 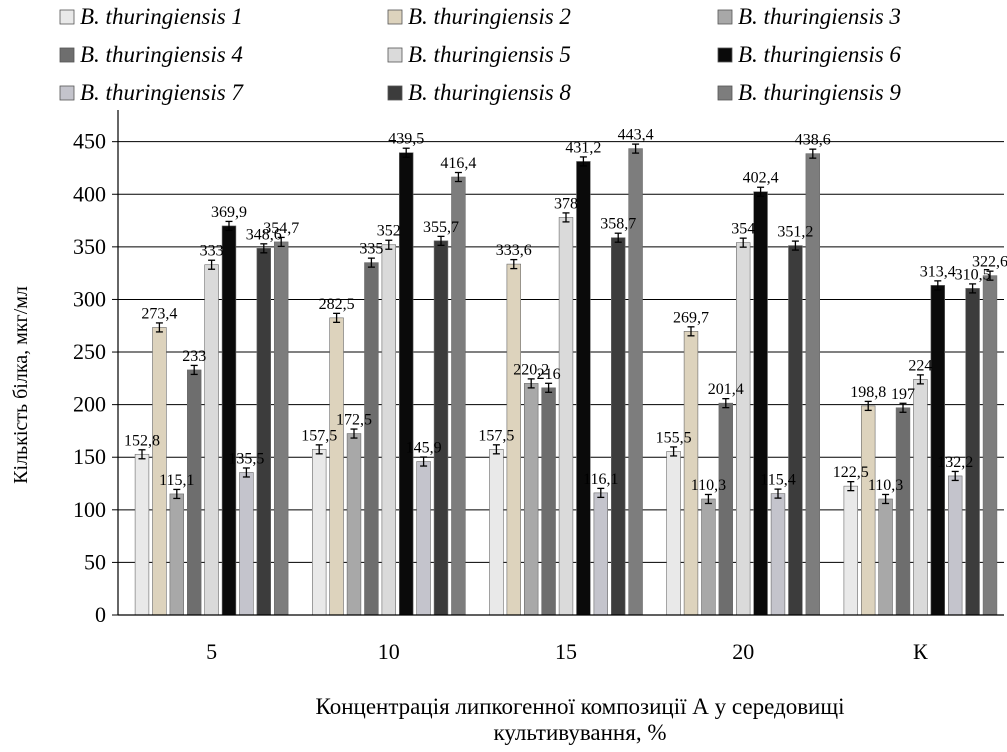 What do you see at coordinates (636, 135) in the screenshot?
I see `data-label-s9-15: 443,4` at bounding box center [636, 135].